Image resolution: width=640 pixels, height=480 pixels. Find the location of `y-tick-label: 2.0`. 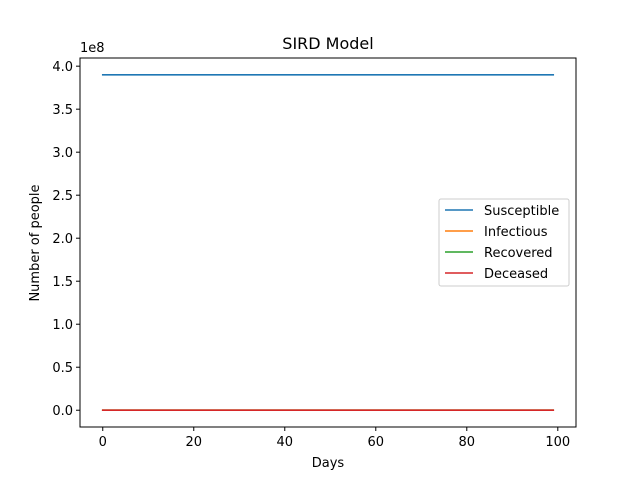

y-tick-label: 2.0 is located at coordinates (62, 239).